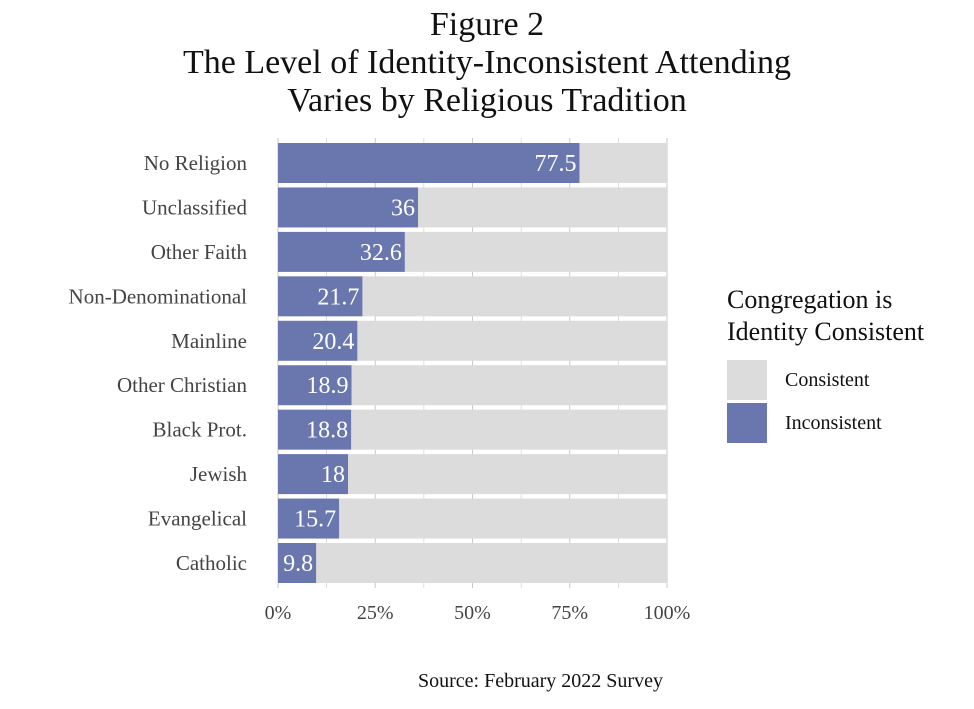 Image resolution: width=974 pixels, height=709 pixels. I want to click on data-label-unclassified: 36, so click(403, 208).